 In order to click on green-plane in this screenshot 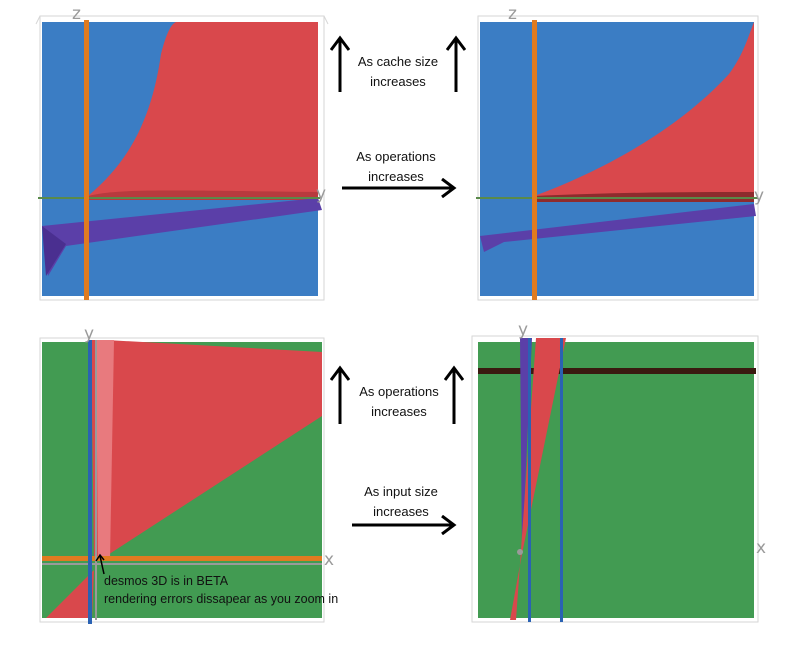, I will do `click(616, 480)`.